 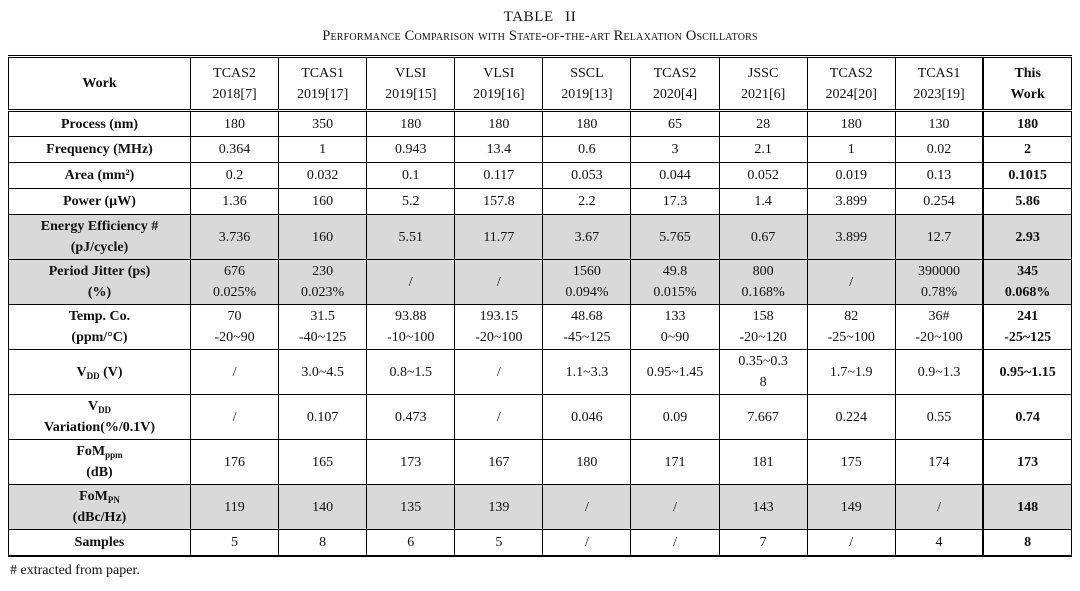 I want to click on cell-process-tcas2: 65, so click(x=675, y=123).